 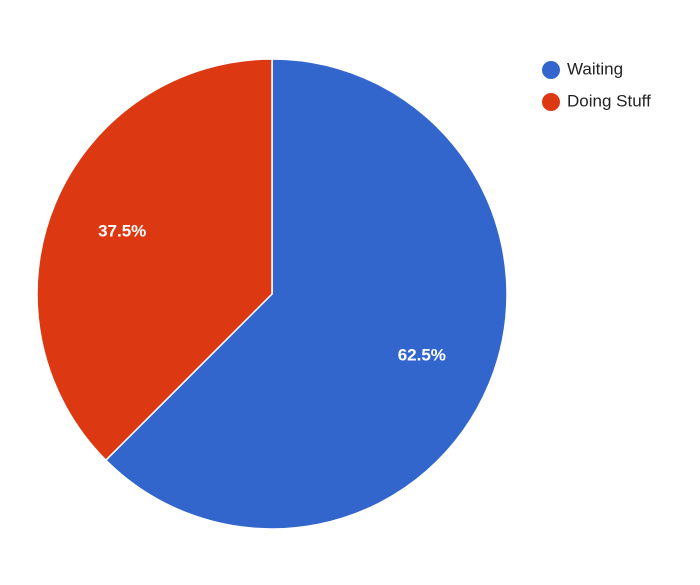 I want to click on legend-label-doing-stuff: Doing Stuff, so click(x=609, y=100).